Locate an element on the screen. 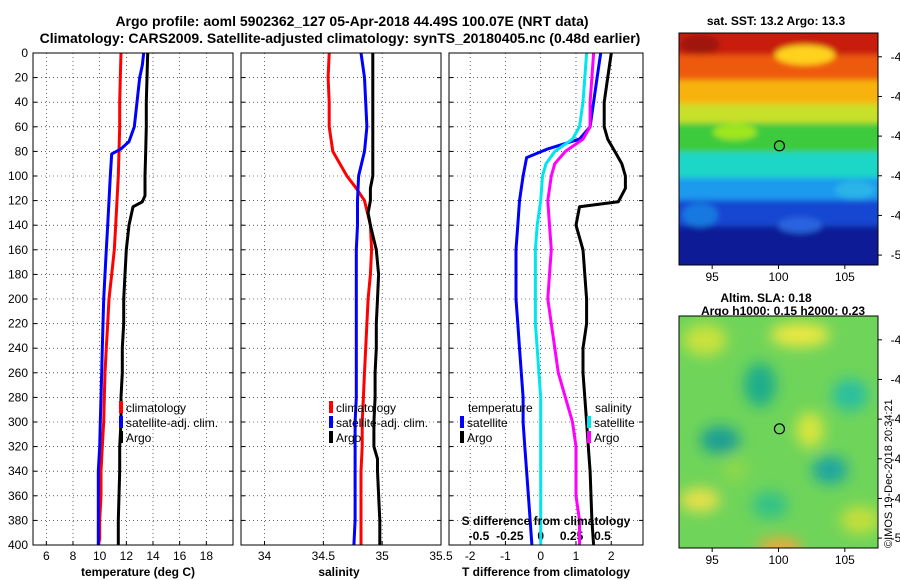 The width and height of the screenshot is (900, 580). legend-t-satellite: satellite is located at coordinates (487, 423).